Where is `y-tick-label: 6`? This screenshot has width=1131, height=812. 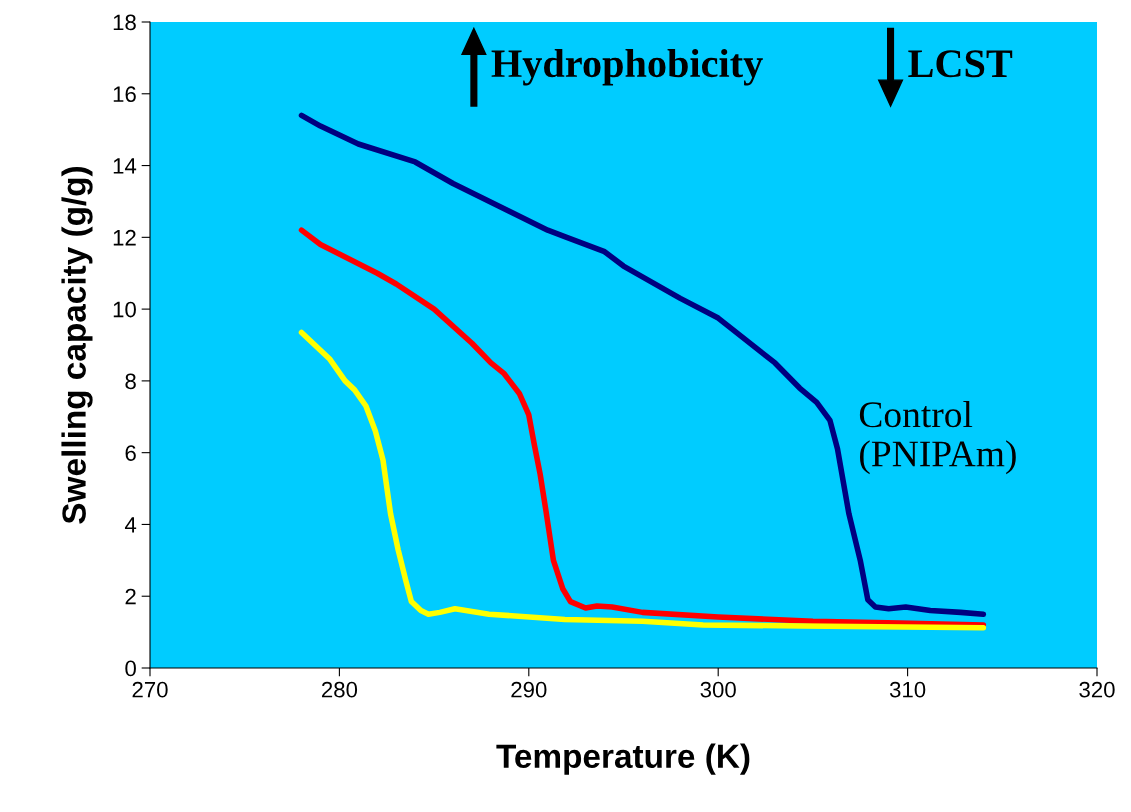 y-tick-label: 6 is located at coordinates (130, 453).